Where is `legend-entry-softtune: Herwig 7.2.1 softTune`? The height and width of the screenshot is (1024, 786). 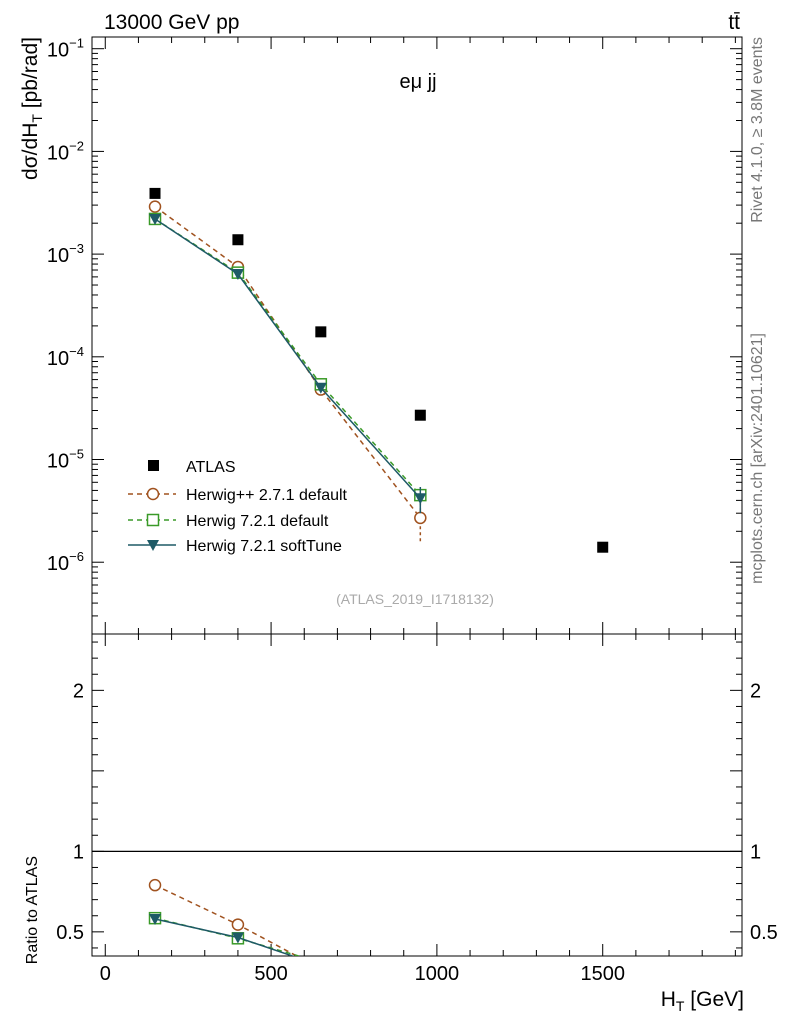
legend-entry-softtune: Herwig 7.2.1 softTune is located at coordinates (235, 546).